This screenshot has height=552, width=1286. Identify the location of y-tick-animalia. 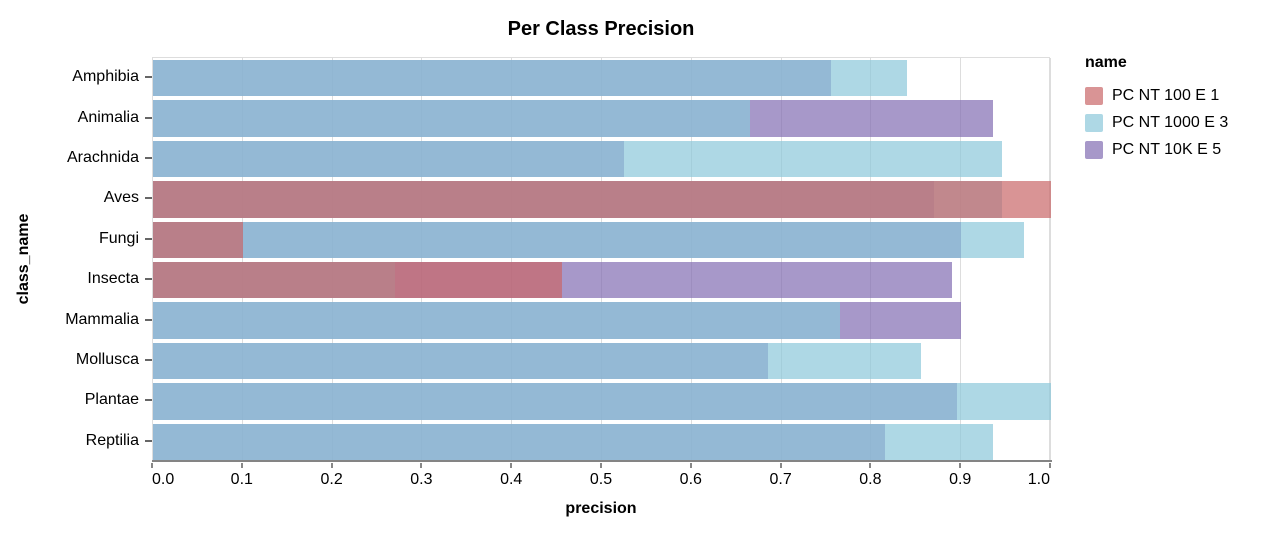
(148, 117).